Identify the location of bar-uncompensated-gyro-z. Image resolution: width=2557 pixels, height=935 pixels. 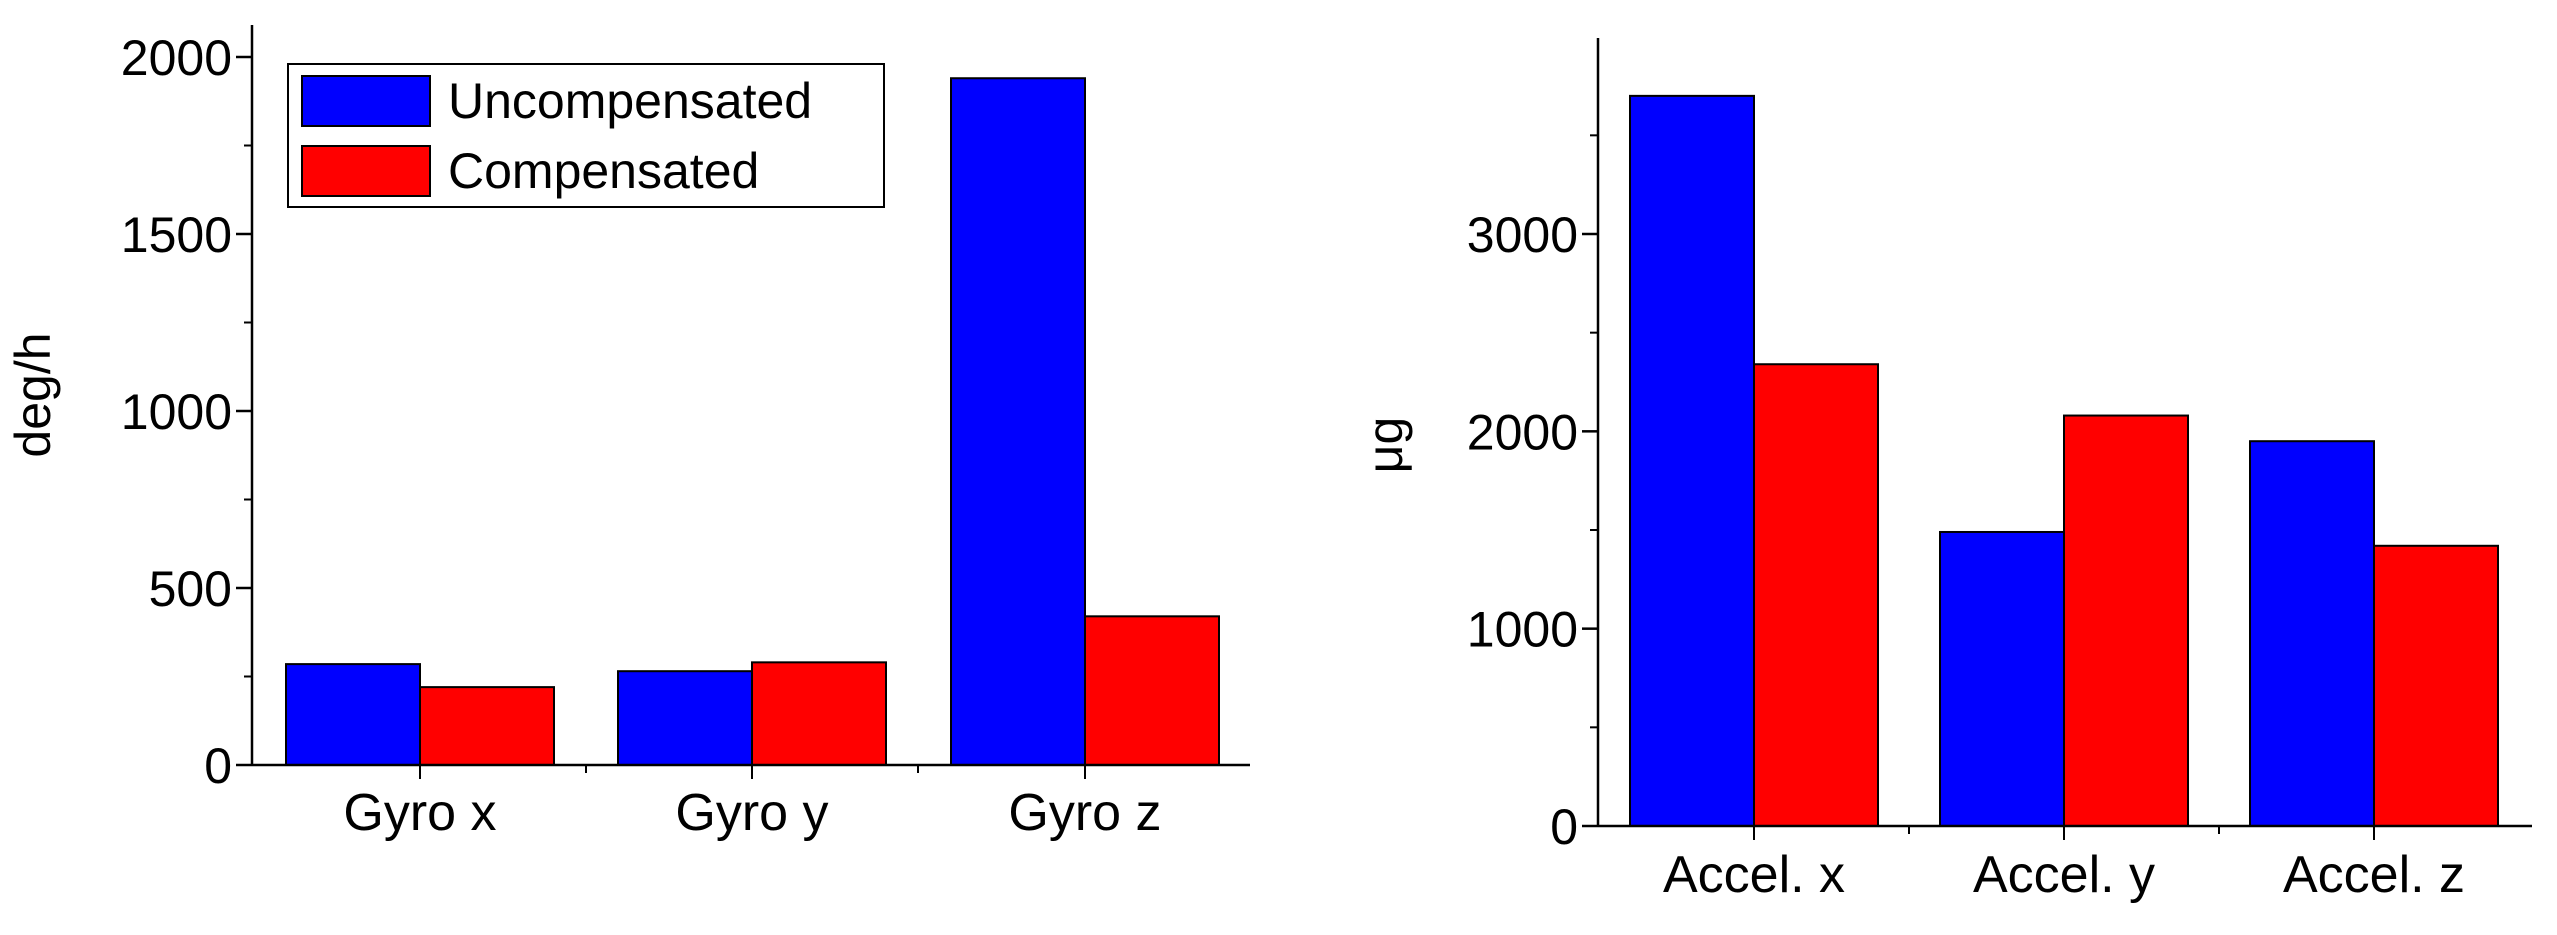
(1018, 422).